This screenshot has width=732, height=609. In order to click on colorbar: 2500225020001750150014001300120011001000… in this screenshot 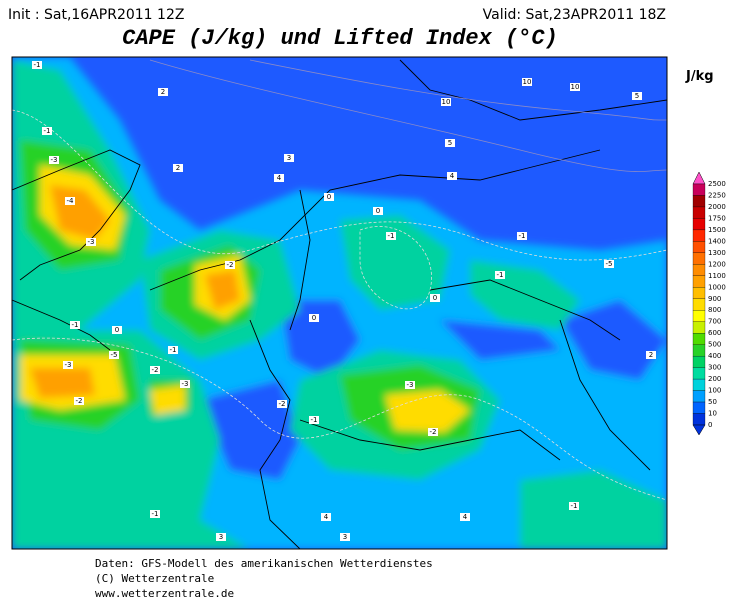, I will do `click(709, 303)`.